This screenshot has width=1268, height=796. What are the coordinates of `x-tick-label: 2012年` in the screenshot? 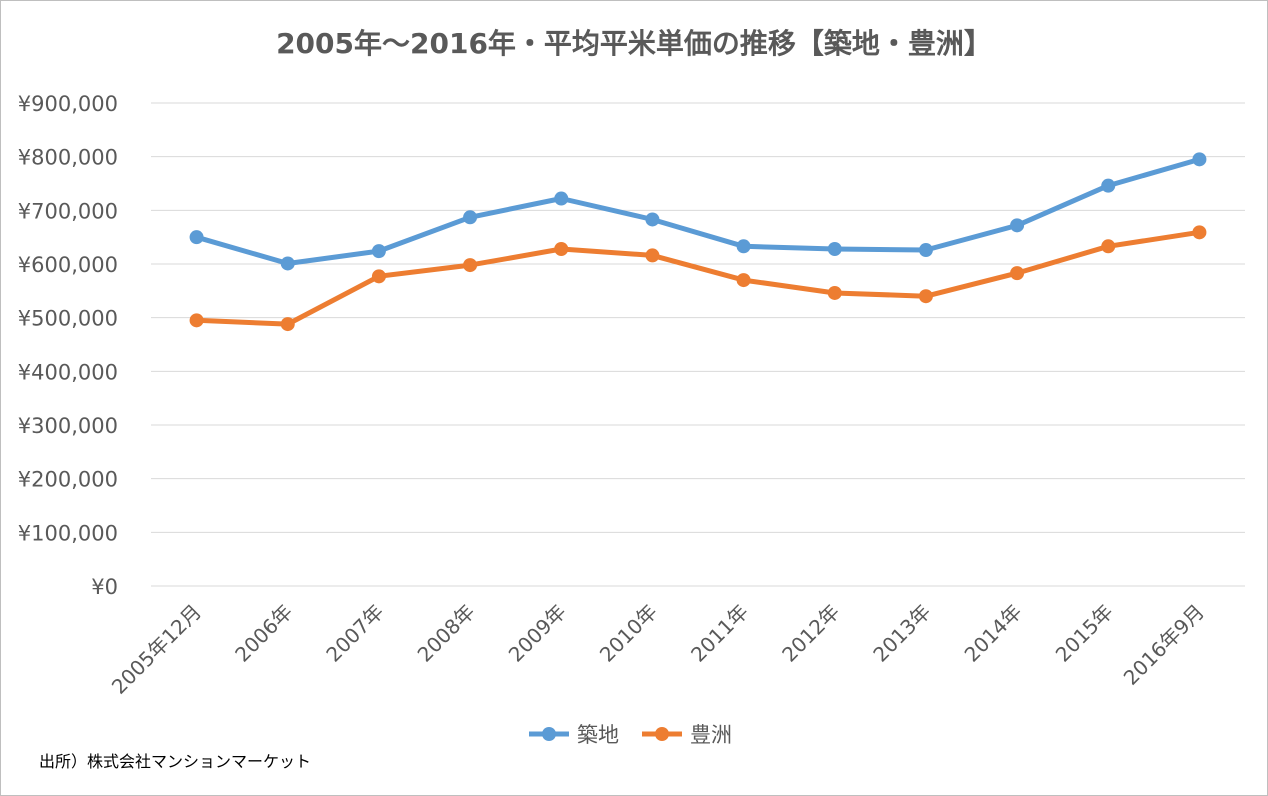 It's located at (810, 633).